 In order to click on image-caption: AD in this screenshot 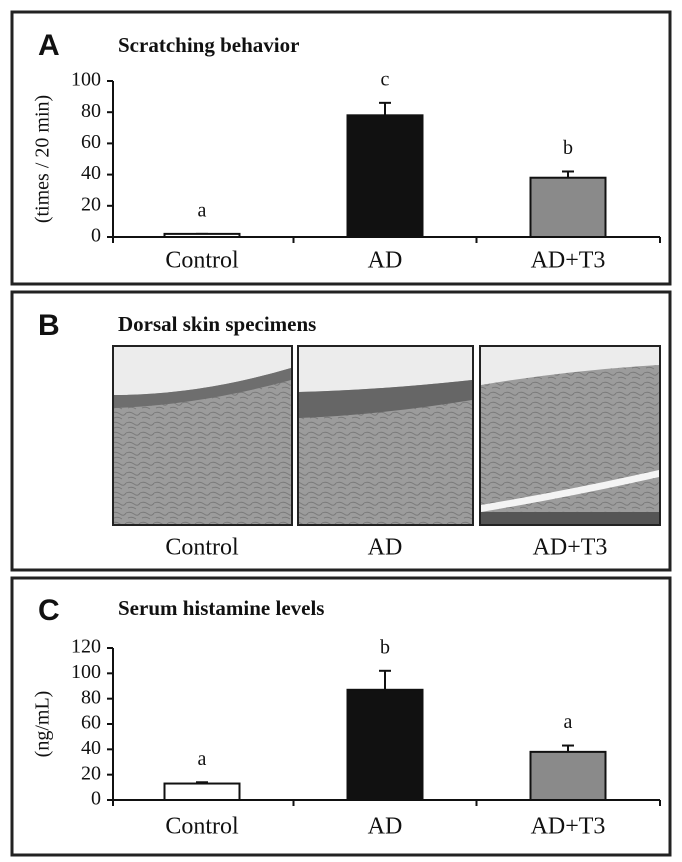, I will do `click(385, 548)`.